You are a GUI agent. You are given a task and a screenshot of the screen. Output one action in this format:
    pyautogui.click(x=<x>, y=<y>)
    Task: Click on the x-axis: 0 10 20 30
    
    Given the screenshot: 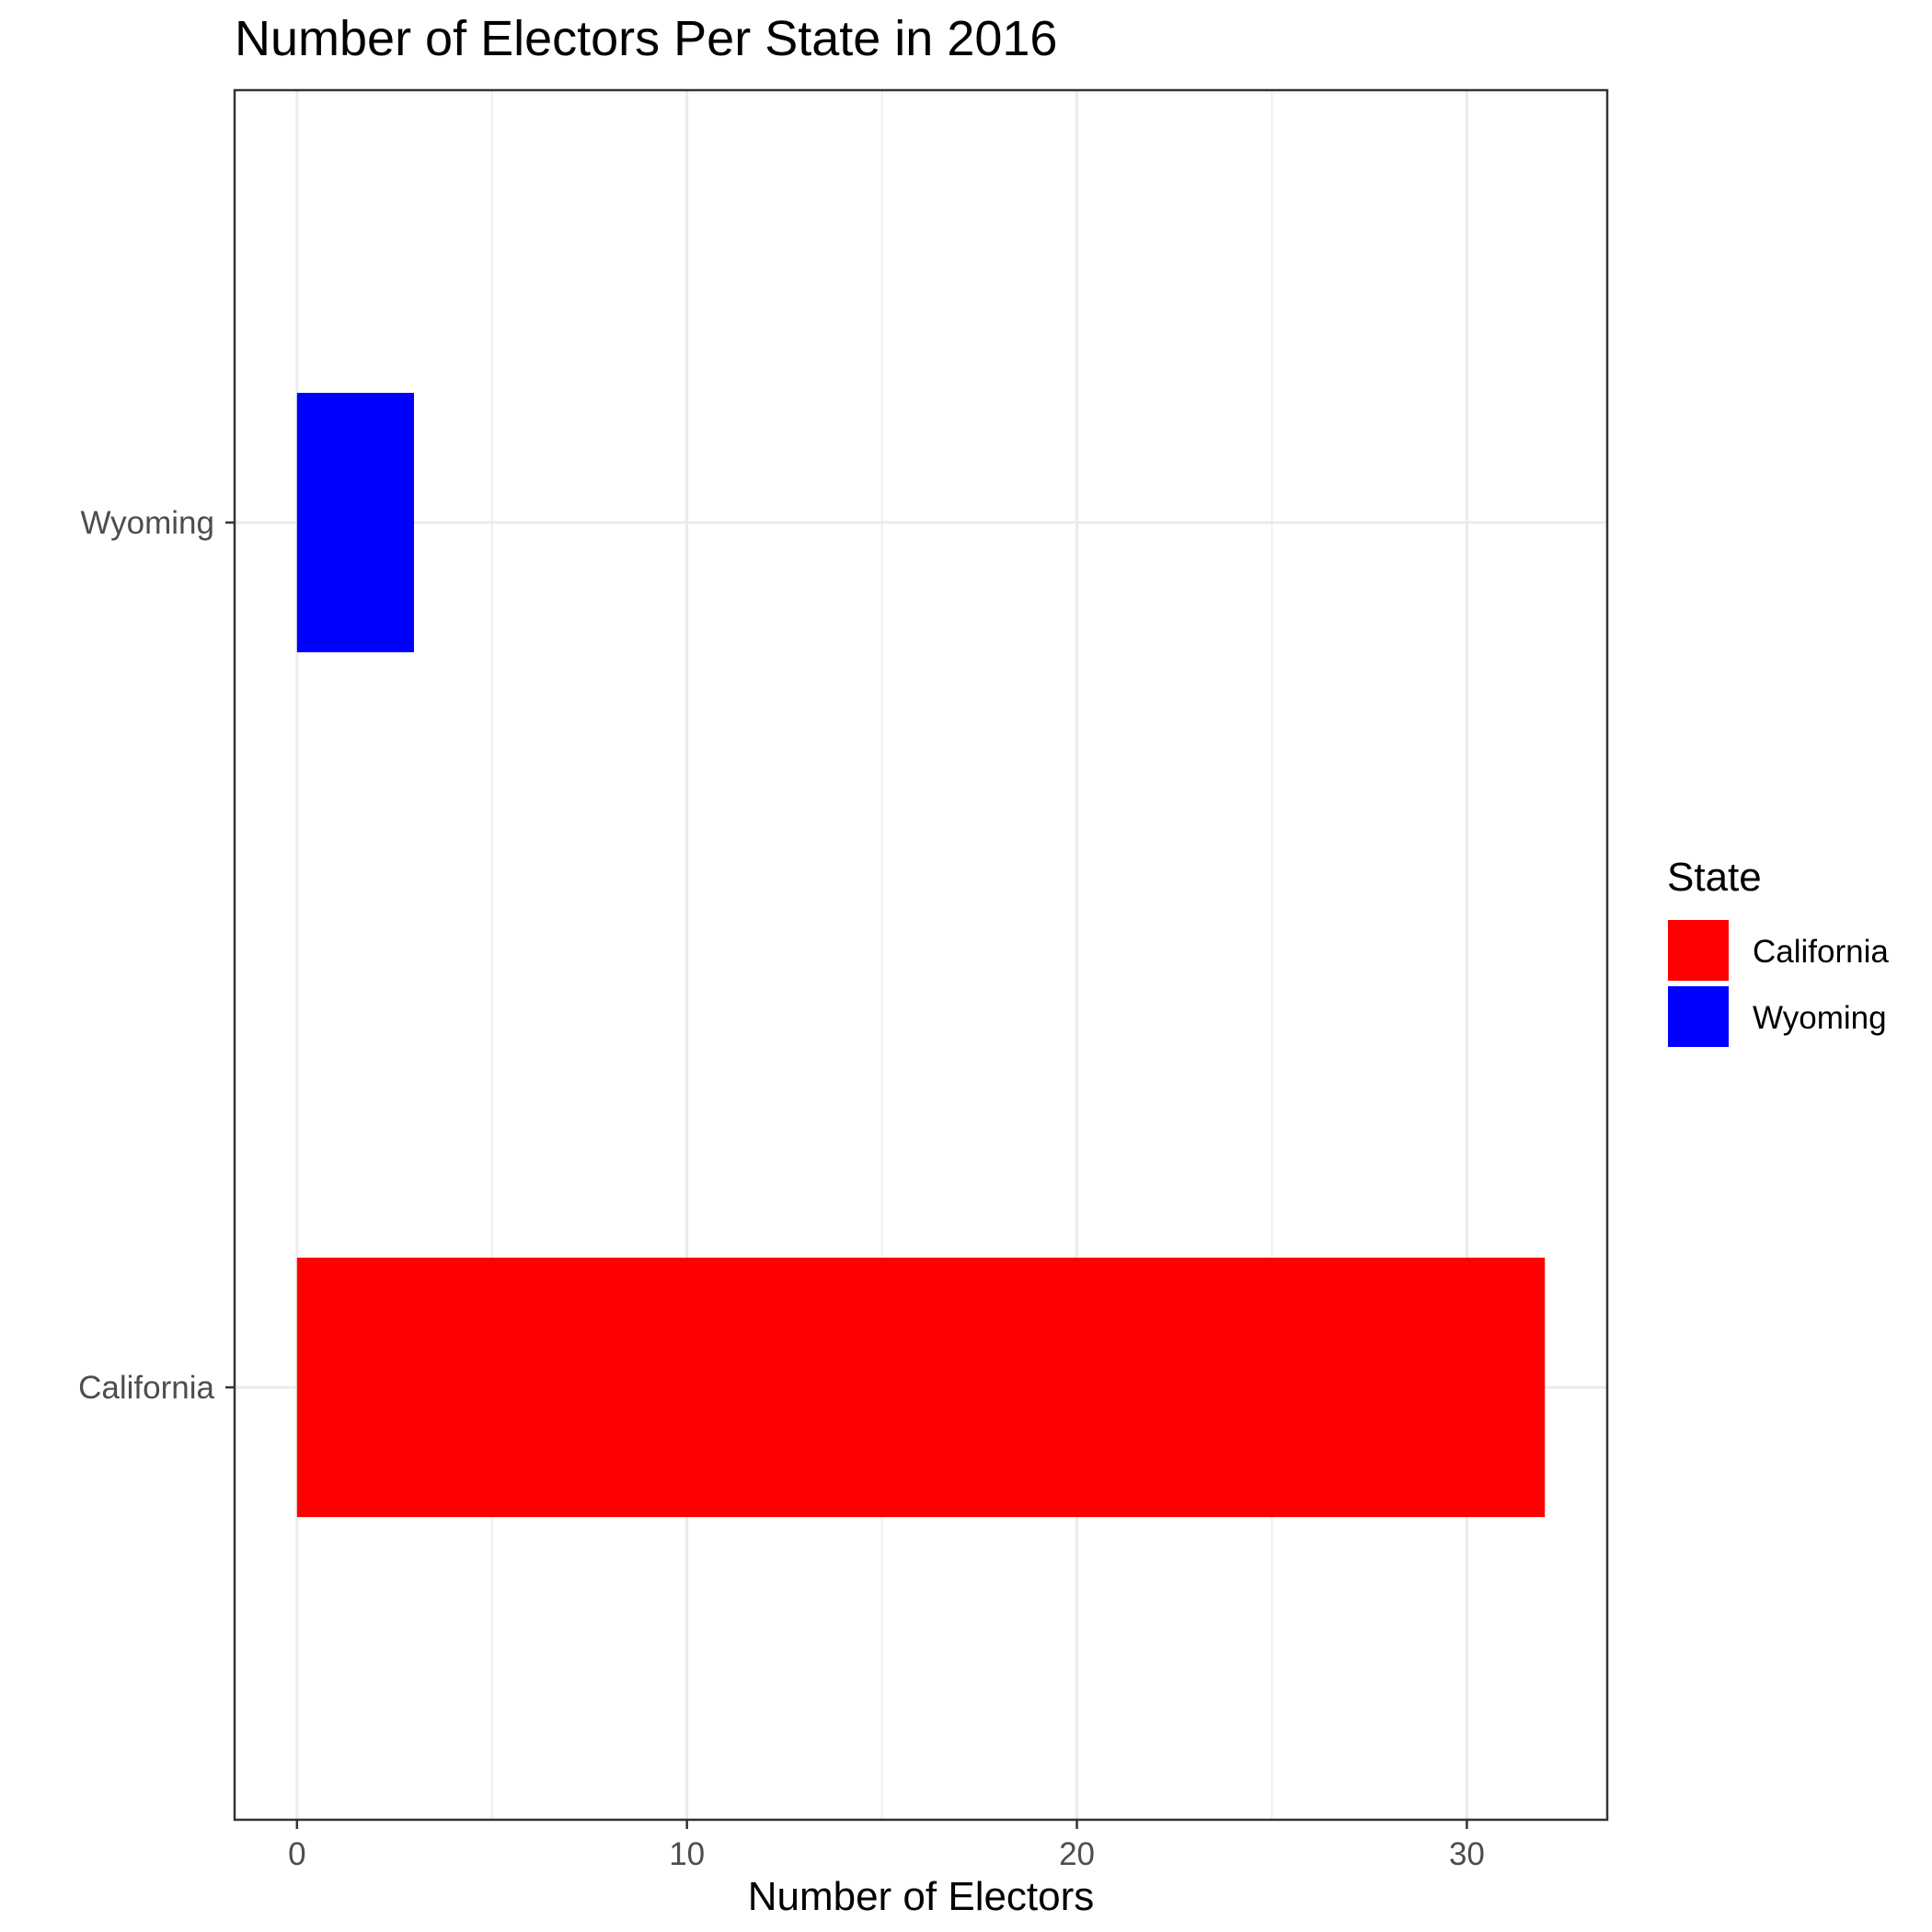 What is the action you would take?
    pyautogui.click(x=886, y=1846)
    